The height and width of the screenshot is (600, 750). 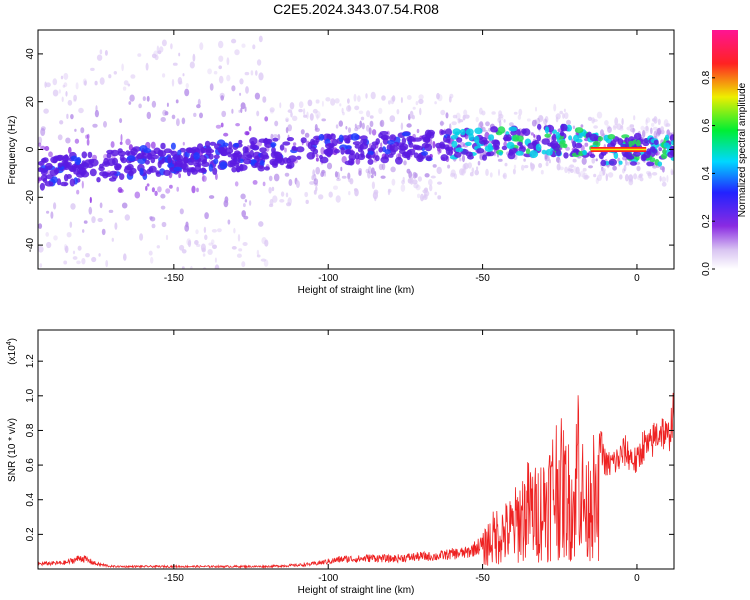 What do you see at coordinates (328, 278) in the screenshot?
I see `x-tick-label: -100` at bounding box center [328, 278].